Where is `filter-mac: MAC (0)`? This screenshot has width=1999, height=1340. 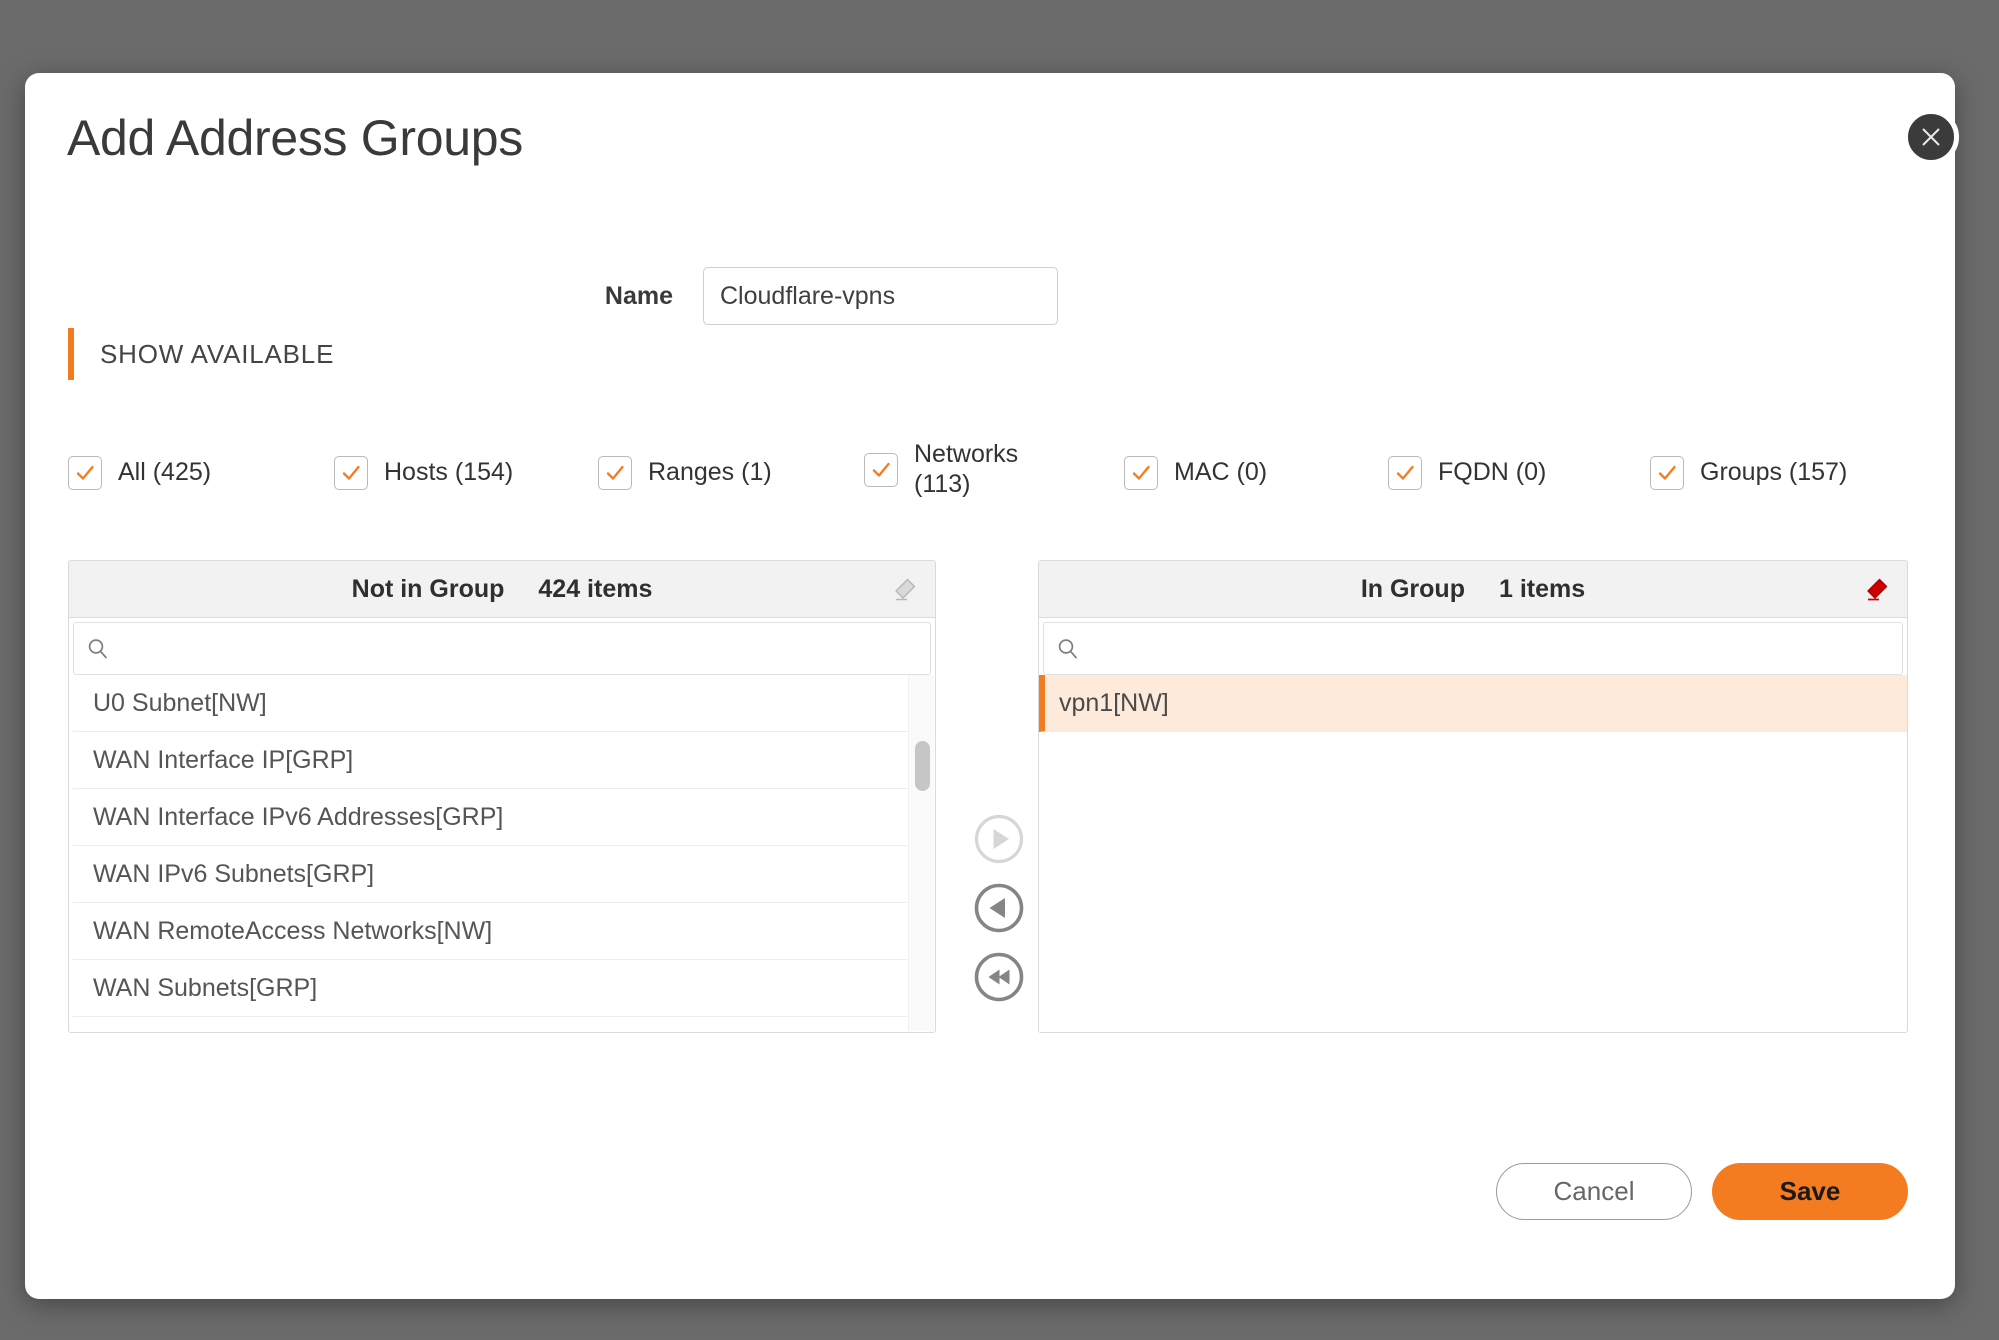
filter-mac: MAC (0) is located at coordinates (1195, 473).